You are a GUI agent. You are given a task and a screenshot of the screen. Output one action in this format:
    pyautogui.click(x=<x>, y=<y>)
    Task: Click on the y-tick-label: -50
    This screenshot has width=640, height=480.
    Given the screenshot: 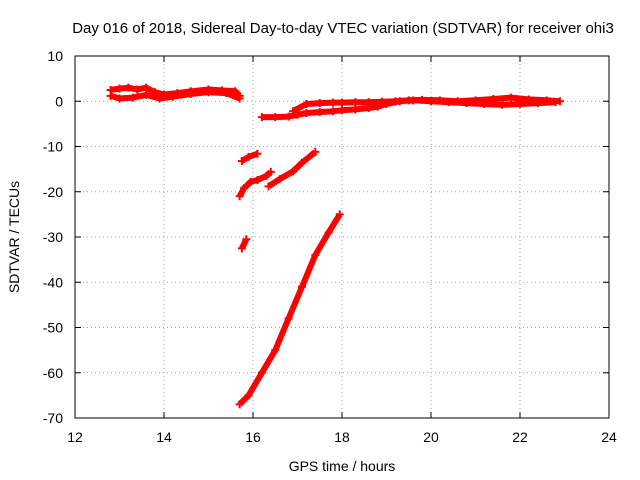 What is the action you would take?
    pyautogui.click(x=53, y=328)
    